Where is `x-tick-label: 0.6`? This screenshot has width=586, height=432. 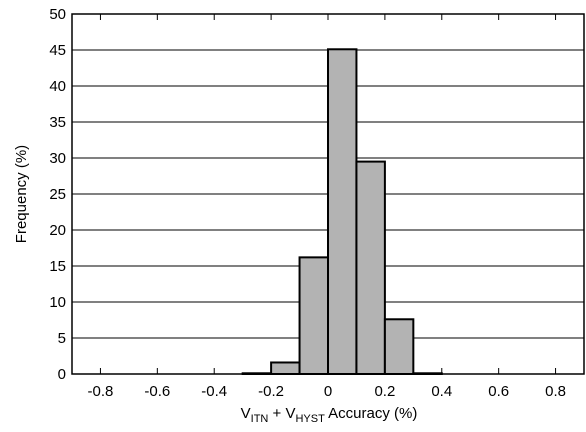
x-tick-label: 0.6 is located at coordinates (498, 391).